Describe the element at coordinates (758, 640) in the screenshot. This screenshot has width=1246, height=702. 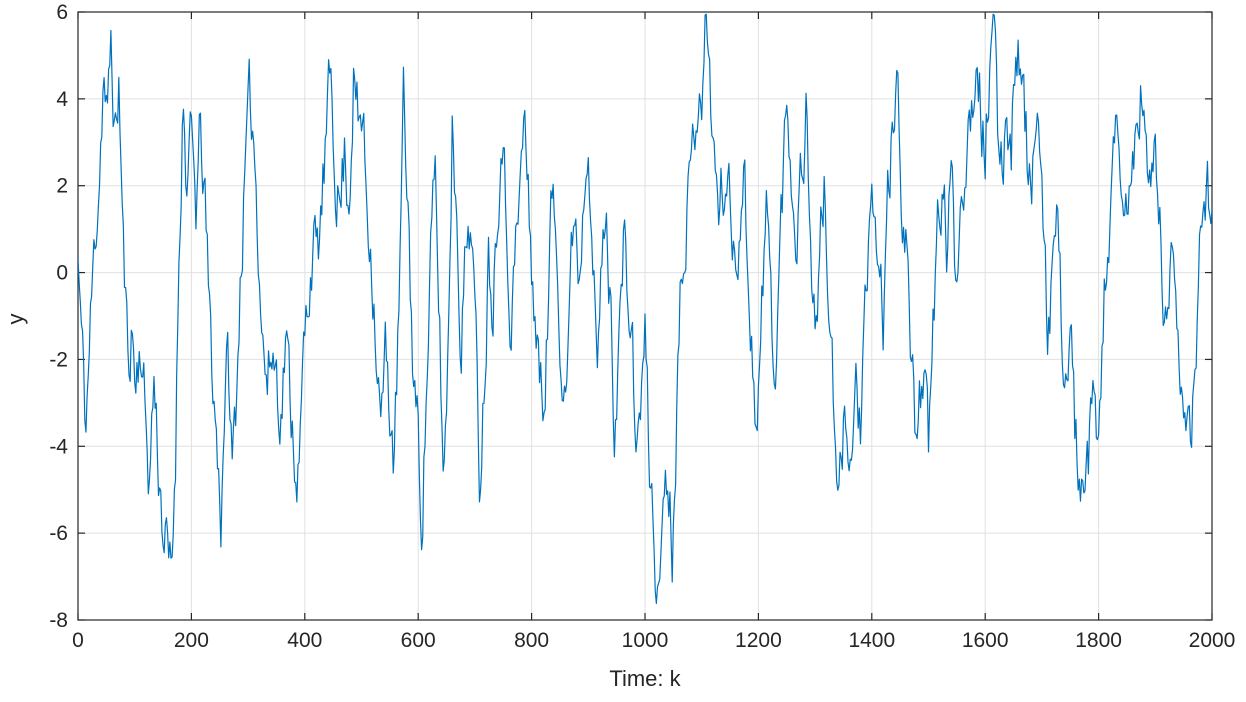
I see `x-tick-label: 1200` at that location.